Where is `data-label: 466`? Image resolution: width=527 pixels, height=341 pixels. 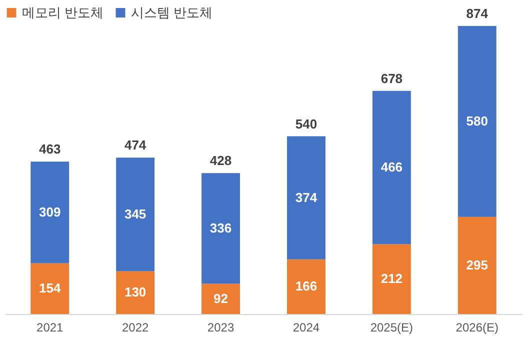
data-label: 466 is located at coordinates (391, 167).